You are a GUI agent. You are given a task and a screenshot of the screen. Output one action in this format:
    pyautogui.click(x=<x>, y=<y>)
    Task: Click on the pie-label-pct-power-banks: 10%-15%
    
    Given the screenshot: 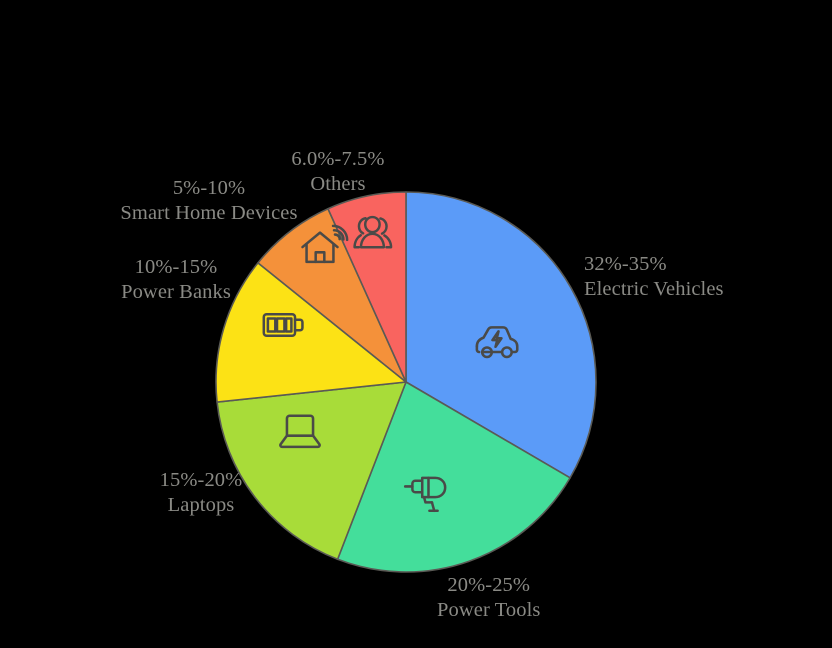 What is the action you would take?
    pyautogui.click(x=176, y=267)
    